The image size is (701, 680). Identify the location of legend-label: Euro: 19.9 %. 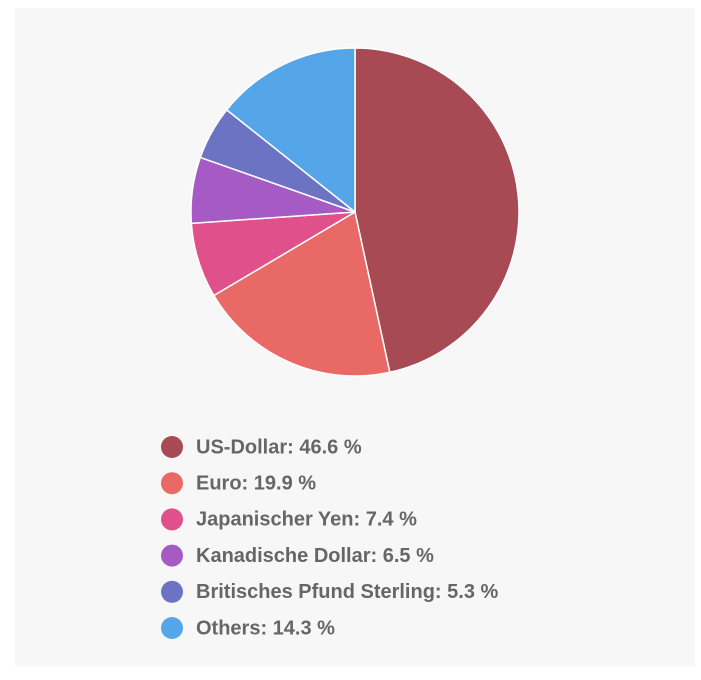
(256, 483).